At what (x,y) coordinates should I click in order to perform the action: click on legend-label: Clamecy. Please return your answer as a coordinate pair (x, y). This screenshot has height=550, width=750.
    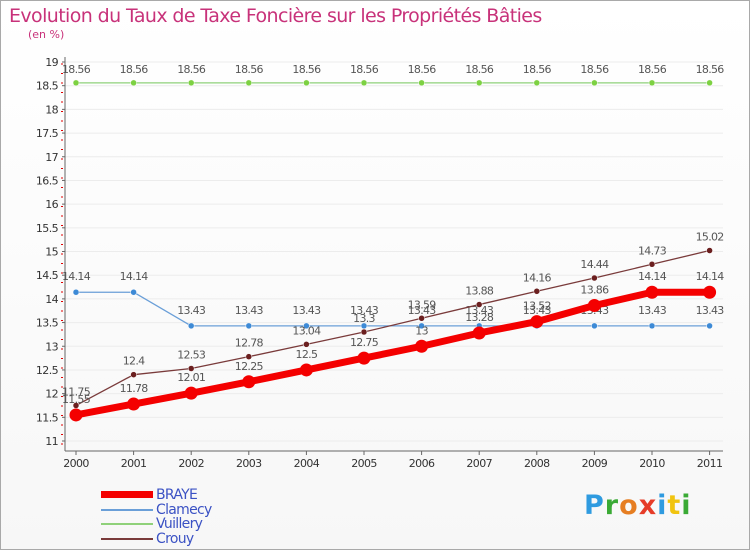
    Looking at the image, I should click on (184, 509).